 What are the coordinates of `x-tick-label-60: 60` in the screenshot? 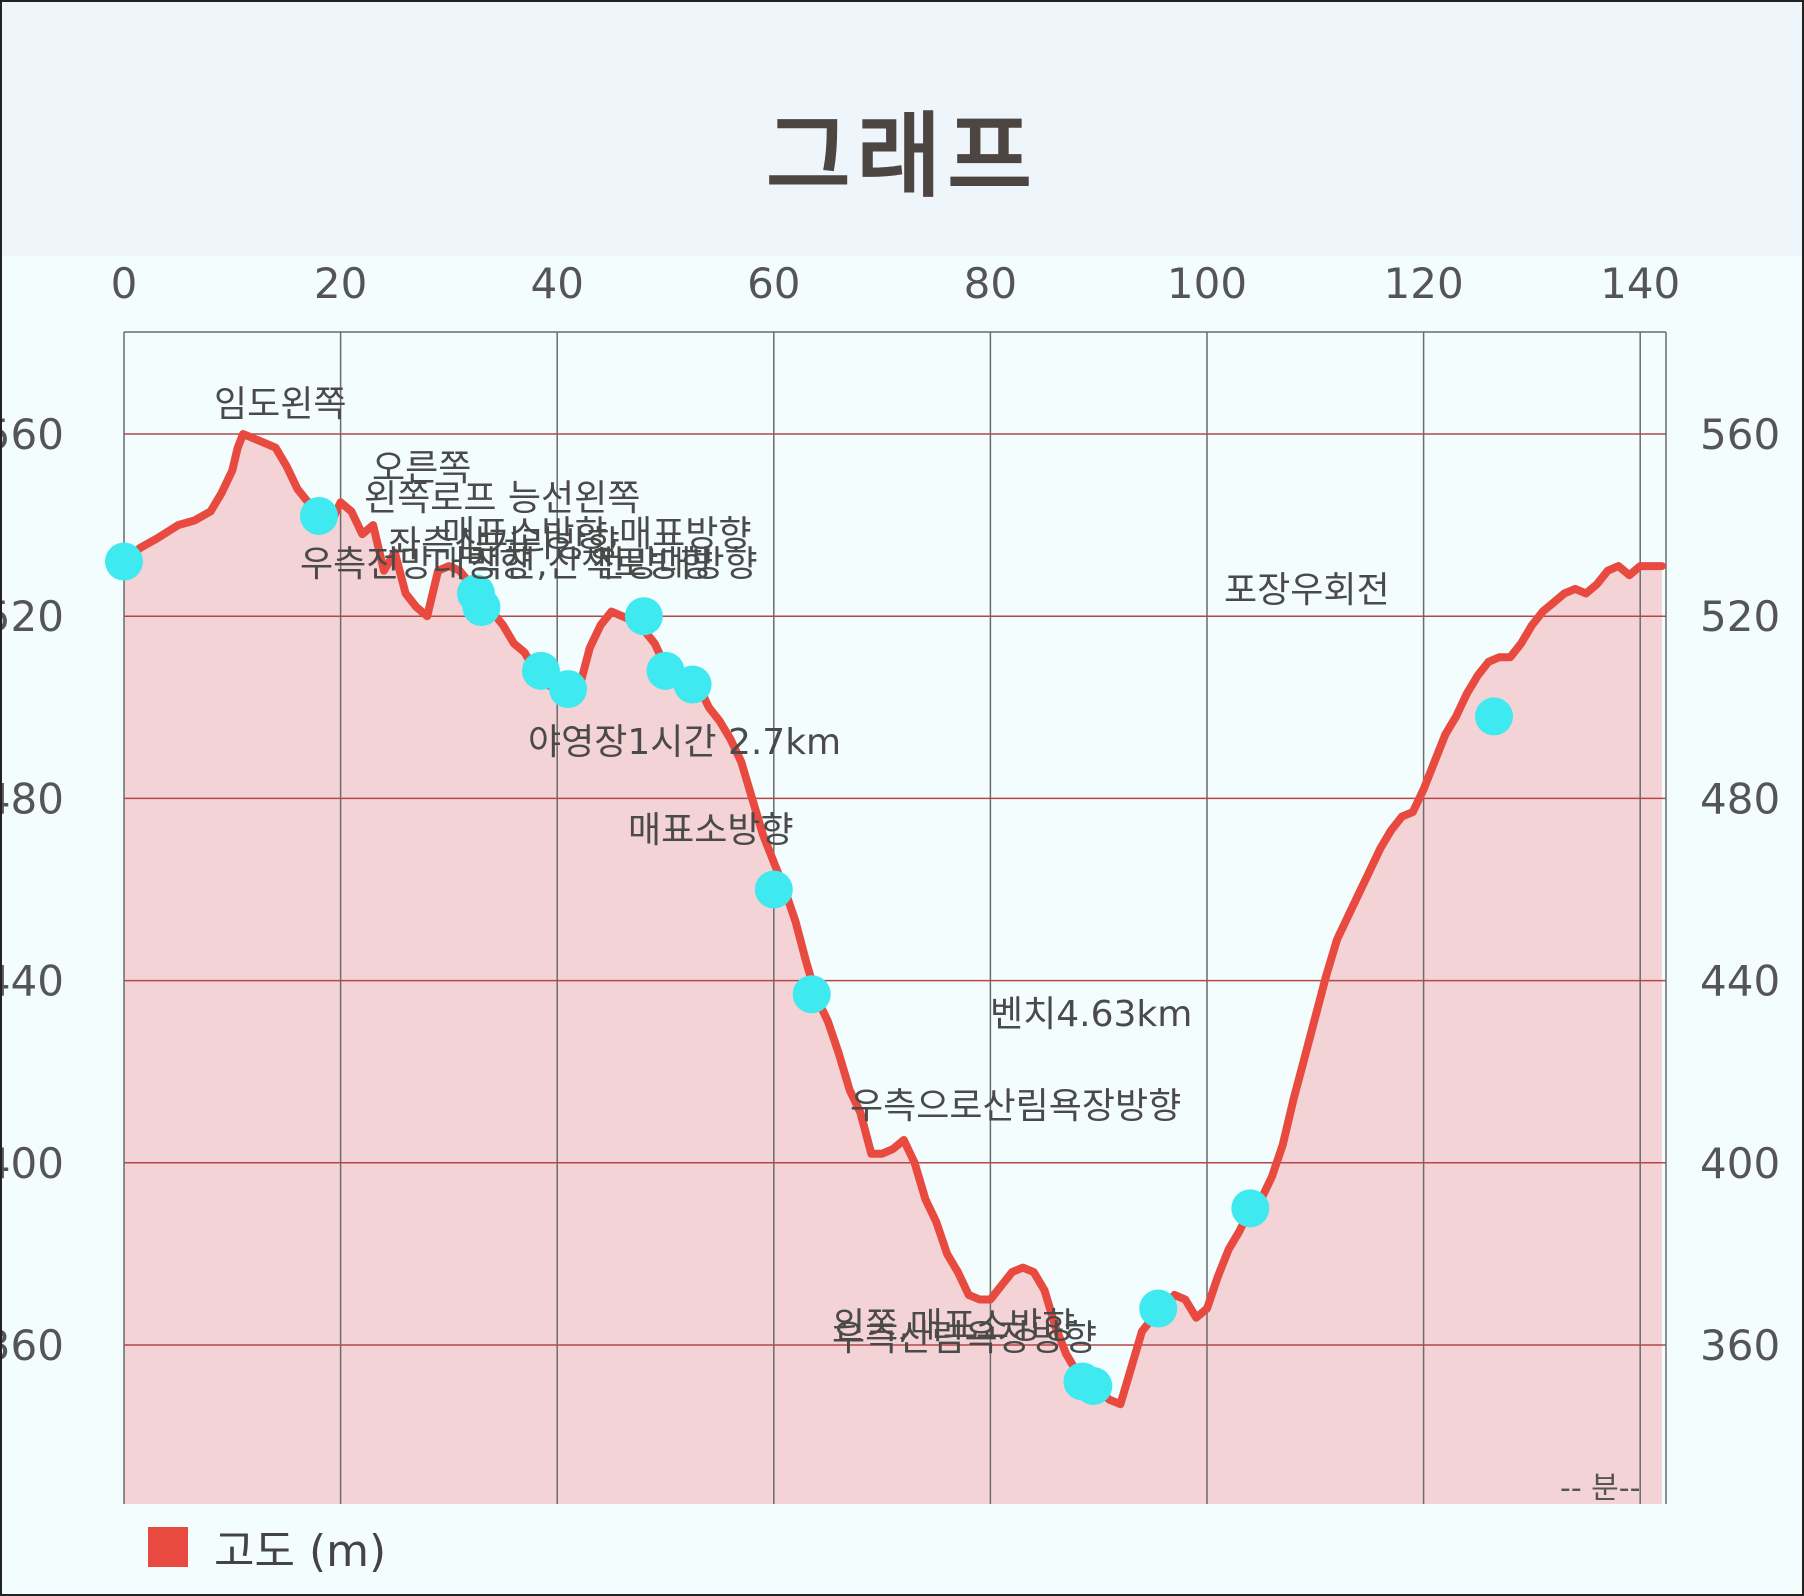 It's located at (773, 283).